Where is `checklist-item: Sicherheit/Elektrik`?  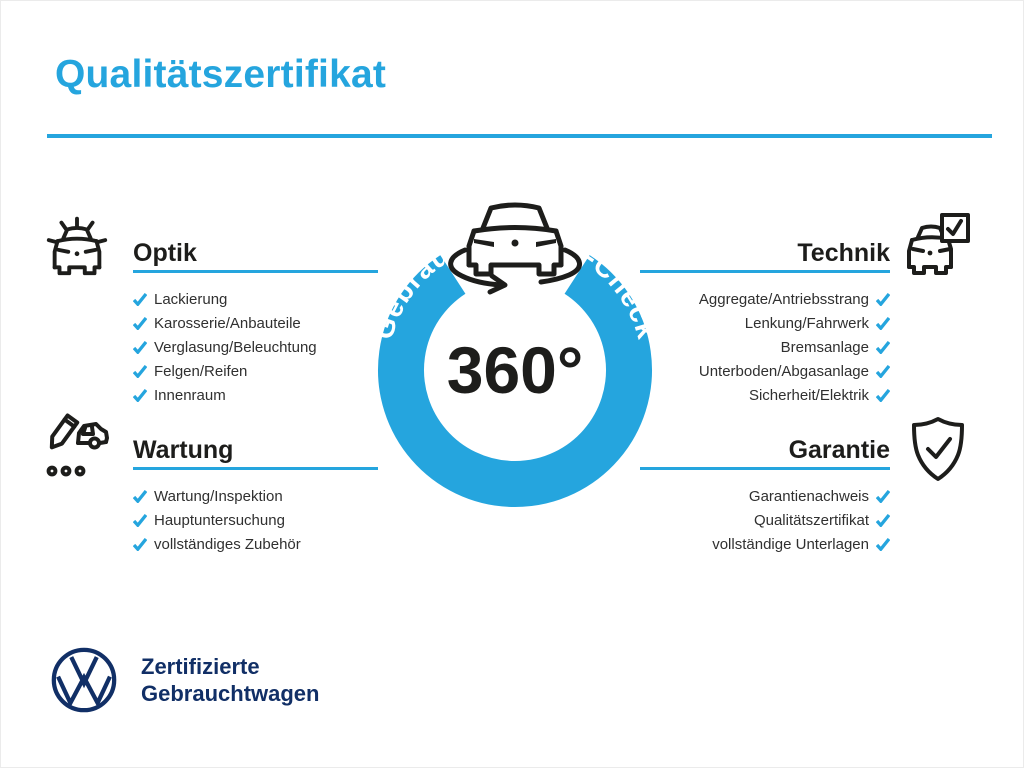 checklist-item: Sicherheit/Elektrik is located at coordinates (765, 395).